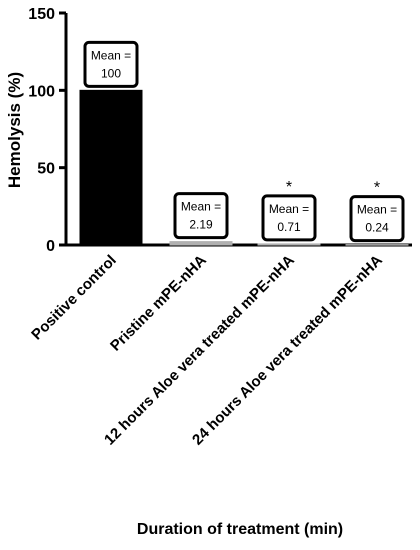 The height and width of the screenshot is (550, 420). What do you see at coordinates (201, 225) in the screenshot?
I see `value-label: 2.19` at bounding box center [201, 225].